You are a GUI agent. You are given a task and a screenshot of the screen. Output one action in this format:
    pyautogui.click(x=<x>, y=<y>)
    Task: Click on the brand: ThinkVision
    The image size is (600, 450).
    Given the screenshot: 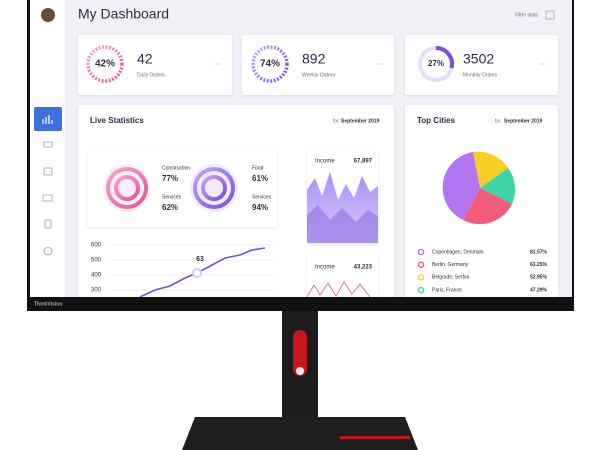 What is the action you would take?
    pyautogui.click(x=48, y=304)
    